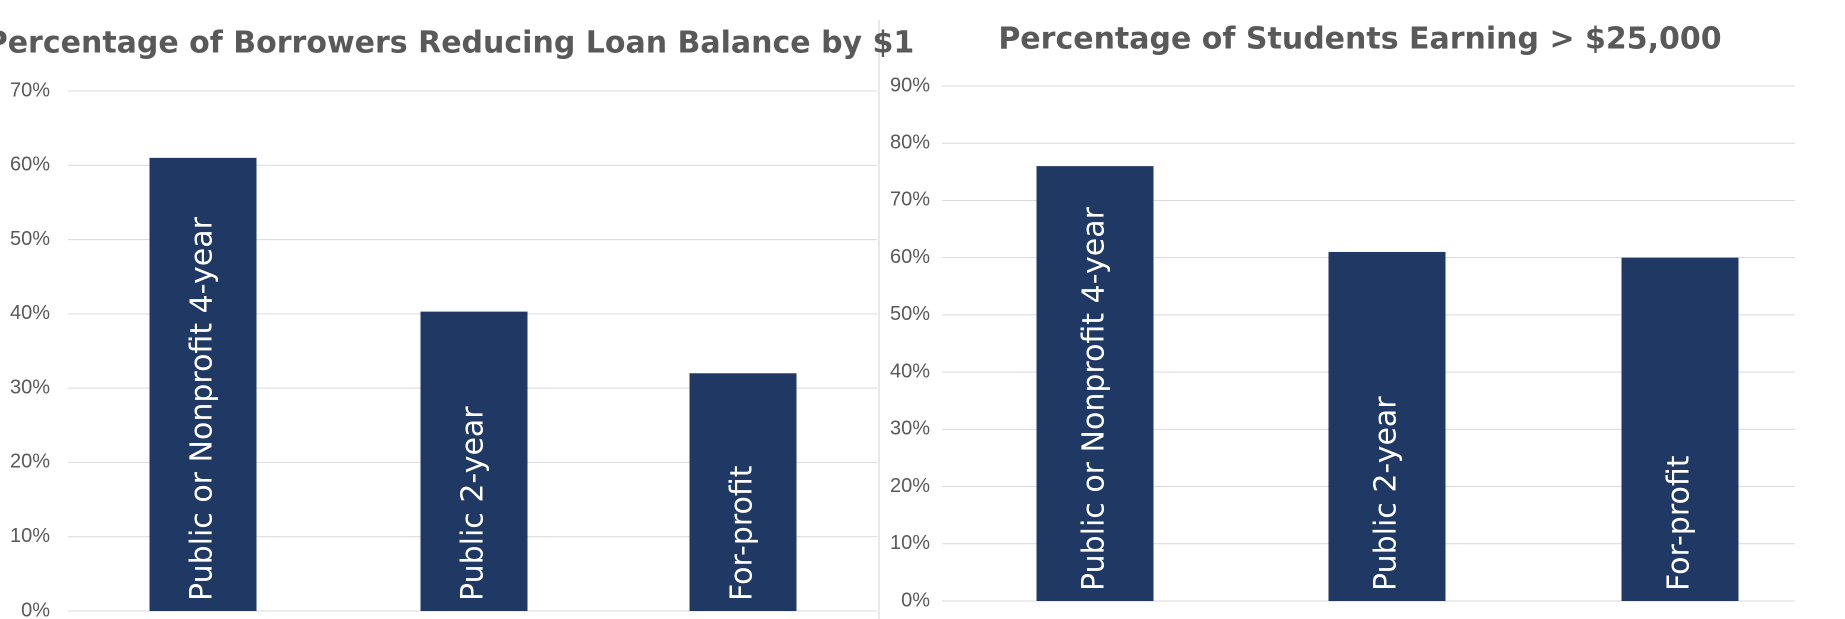 The width and height of the screenshot is (1845, 619). Describe the element at coordinates (1359, 39) in the screenshot. I see `chart-title: Percentage of Students Earning > $25,000` at that location.